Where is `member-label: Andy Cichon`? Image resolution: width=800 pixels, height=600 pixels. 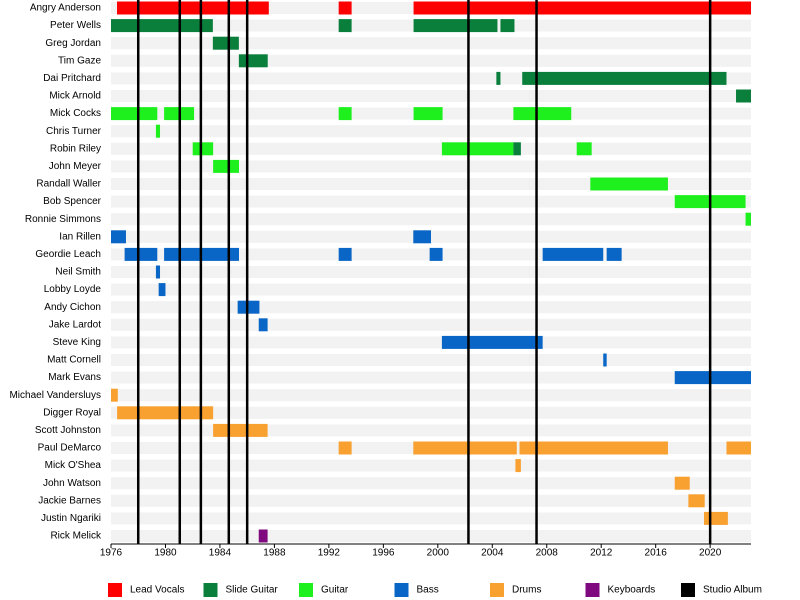
member-label: Andy Cichon is located at coordinates (72, 307).